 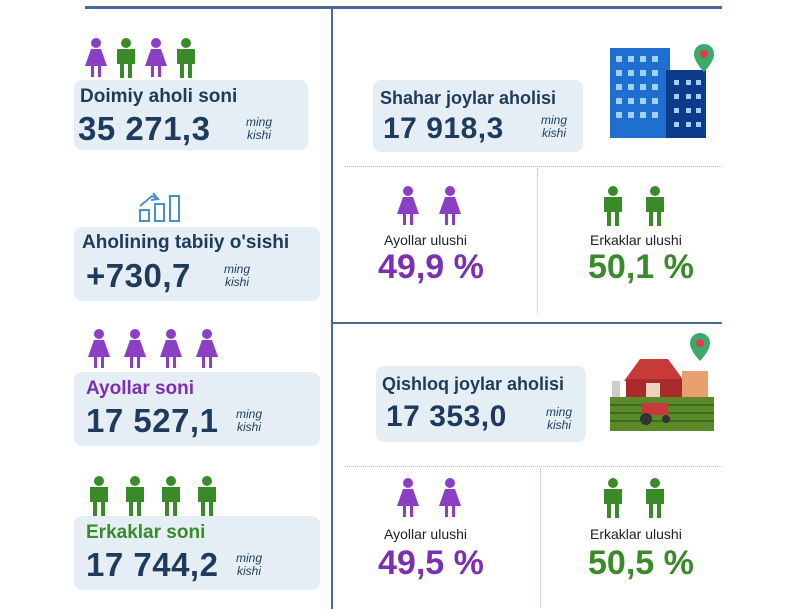 What do you see at coordinates (527, 323) in the screenshot?
I see `right-section-divider` at bounding box center [527, 323].